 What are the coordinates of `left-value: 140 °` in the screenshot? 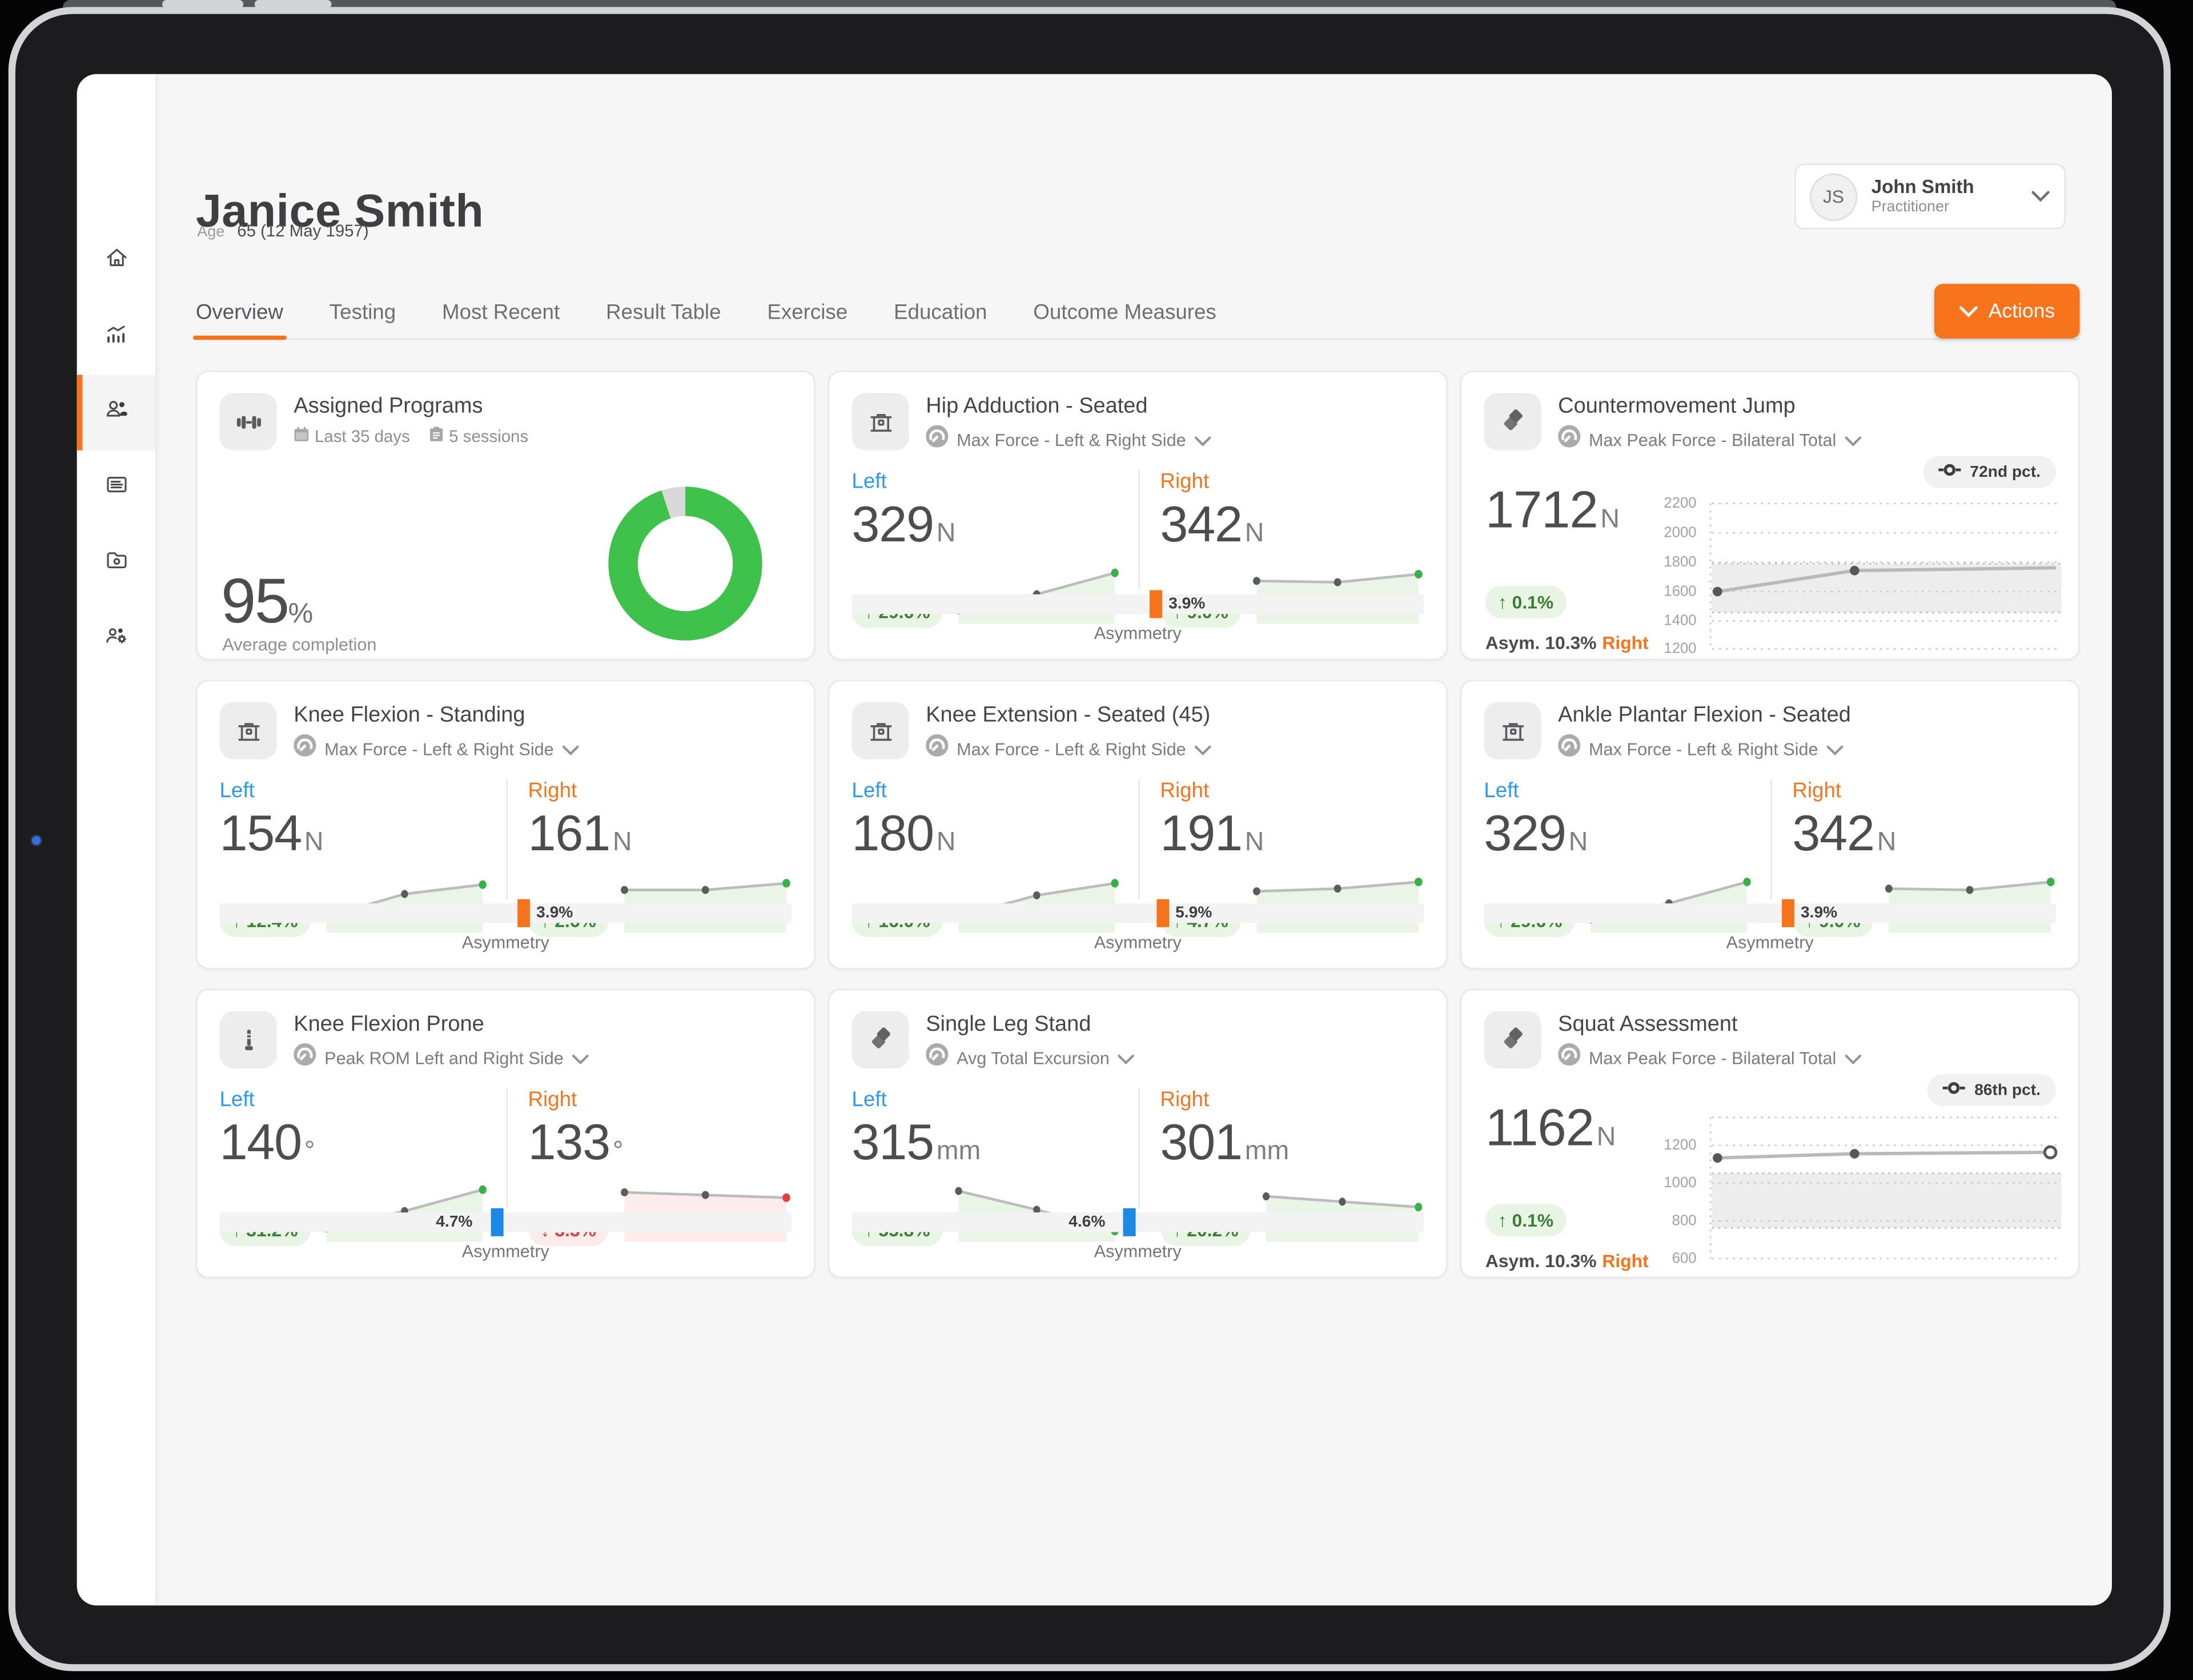 It's located at (267, 1142).